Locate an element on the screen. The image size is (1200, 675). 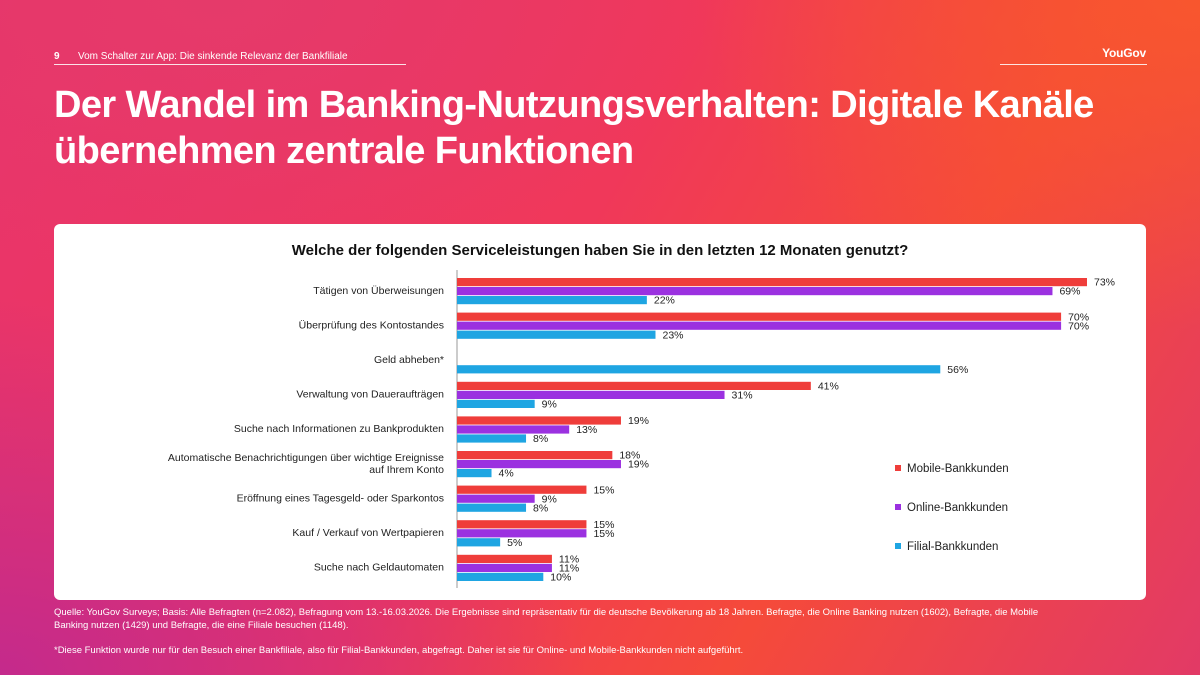
data-label-online: 19% is located at coordinates (638, 465).